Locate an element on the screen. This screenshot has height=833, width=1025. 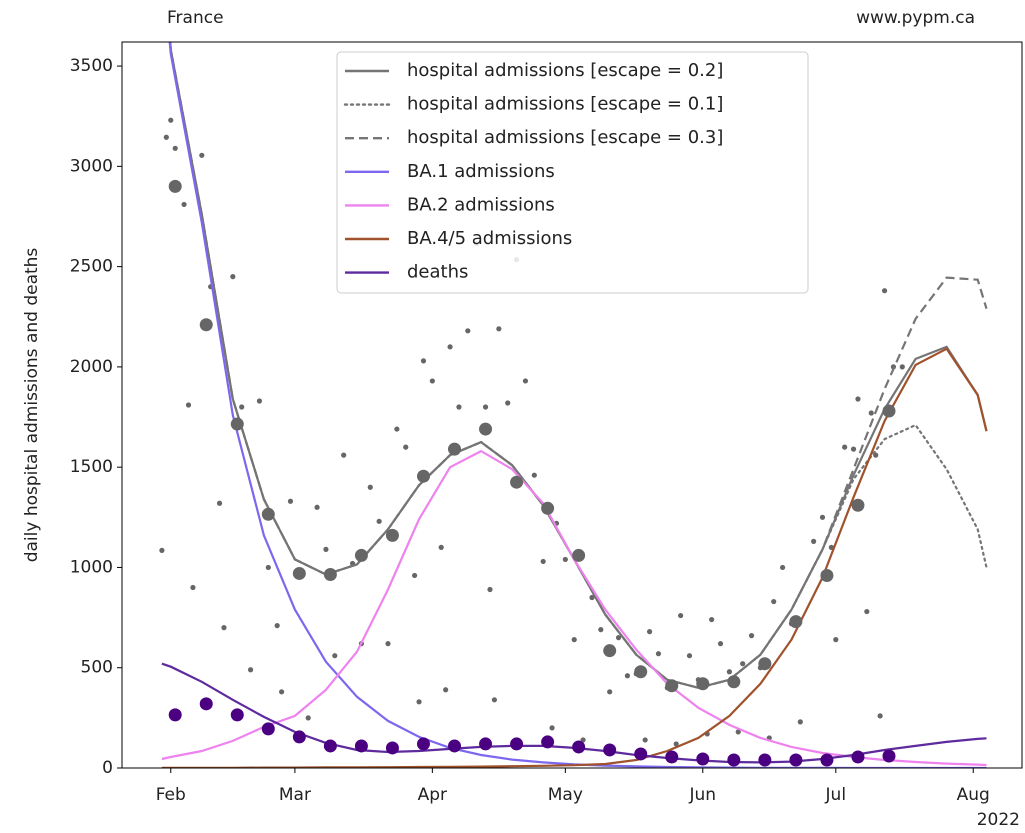
y-tick-label: 500 is located at coordinates (97, 668).